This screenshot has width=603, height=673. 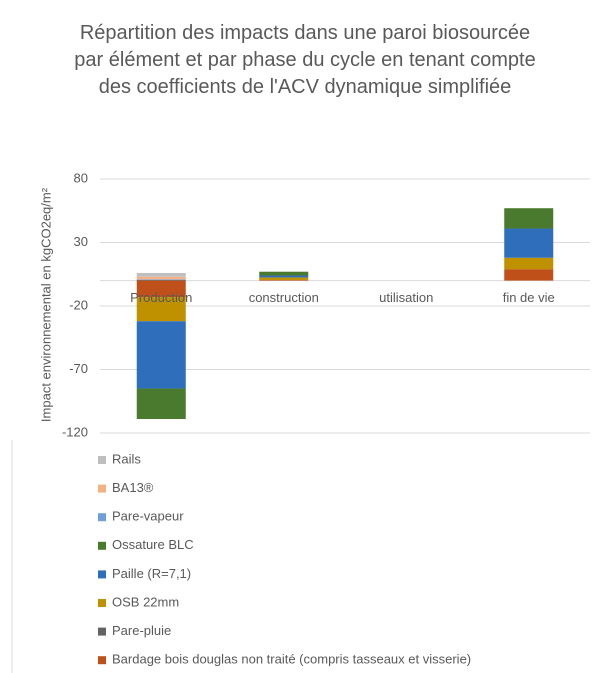 What do you see at coordinates (284, 297) in the screenshot?
I see `x-tick-label: construction` at bounding box center [284, 297].